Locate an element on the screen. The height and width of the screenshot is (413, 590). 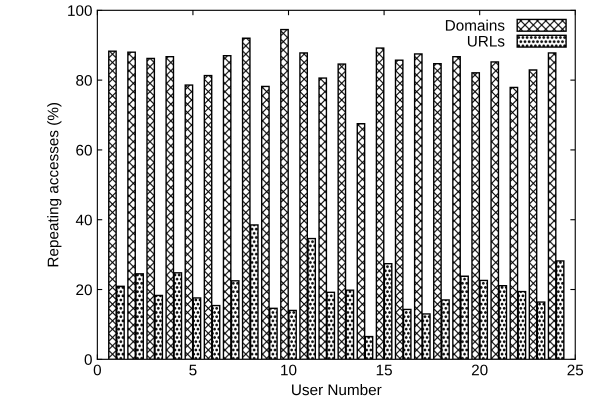
x-tick-label: 0 is located at coordinates (97, 370).